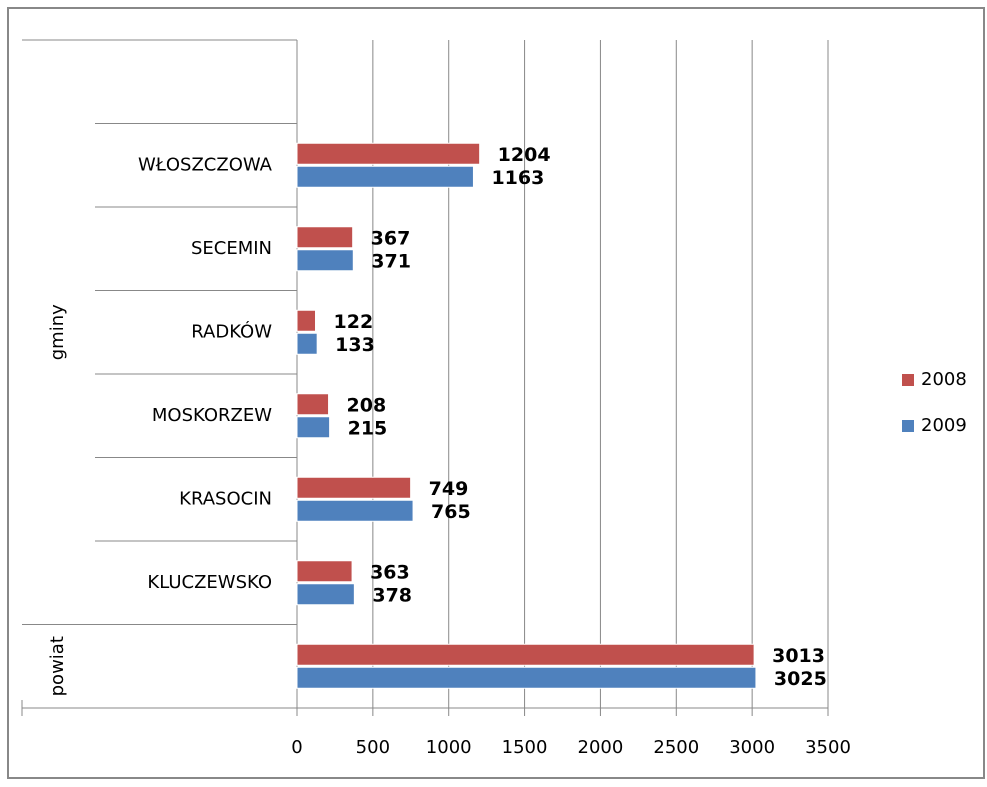 This screenshot has width=987, height=787. Describe the element at coordinates (828, 747) in the screenshot. I see `x-tick-label: 3500` at that location.